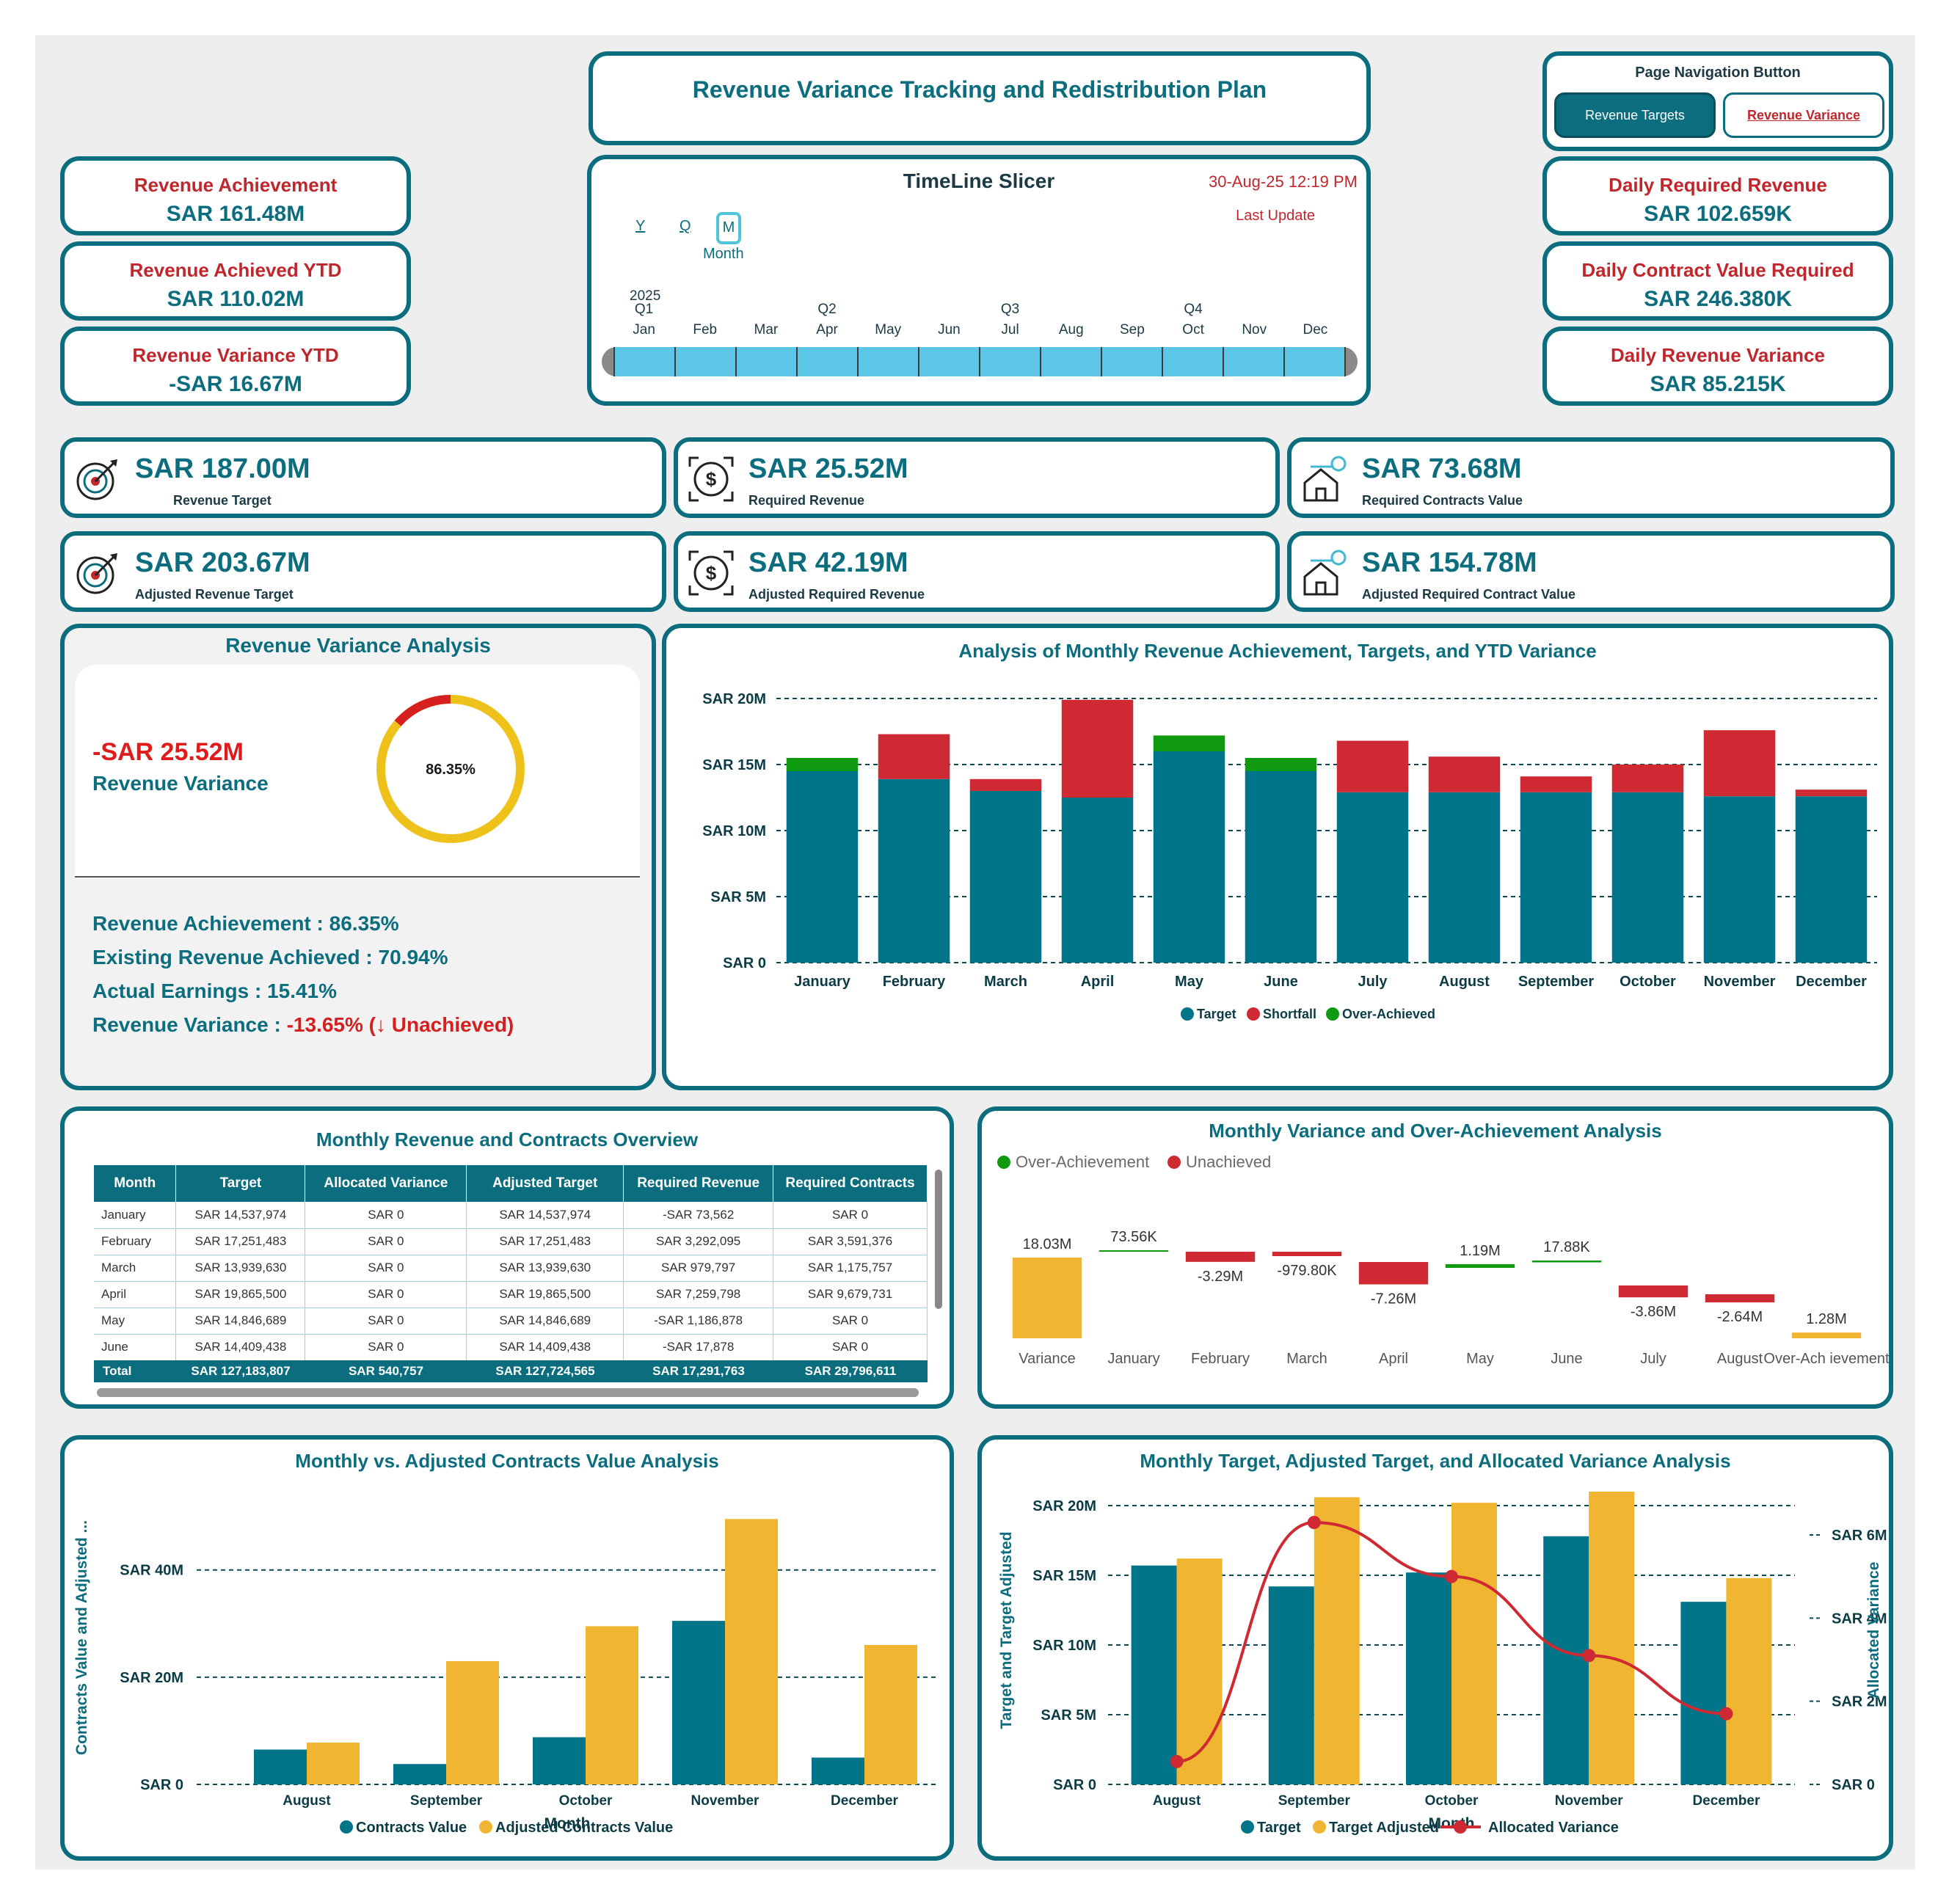  What do you see at coordinates (1557, 982) in the screenshot?
I see `x-tick-label: September` at bounding box center [1557, 982].